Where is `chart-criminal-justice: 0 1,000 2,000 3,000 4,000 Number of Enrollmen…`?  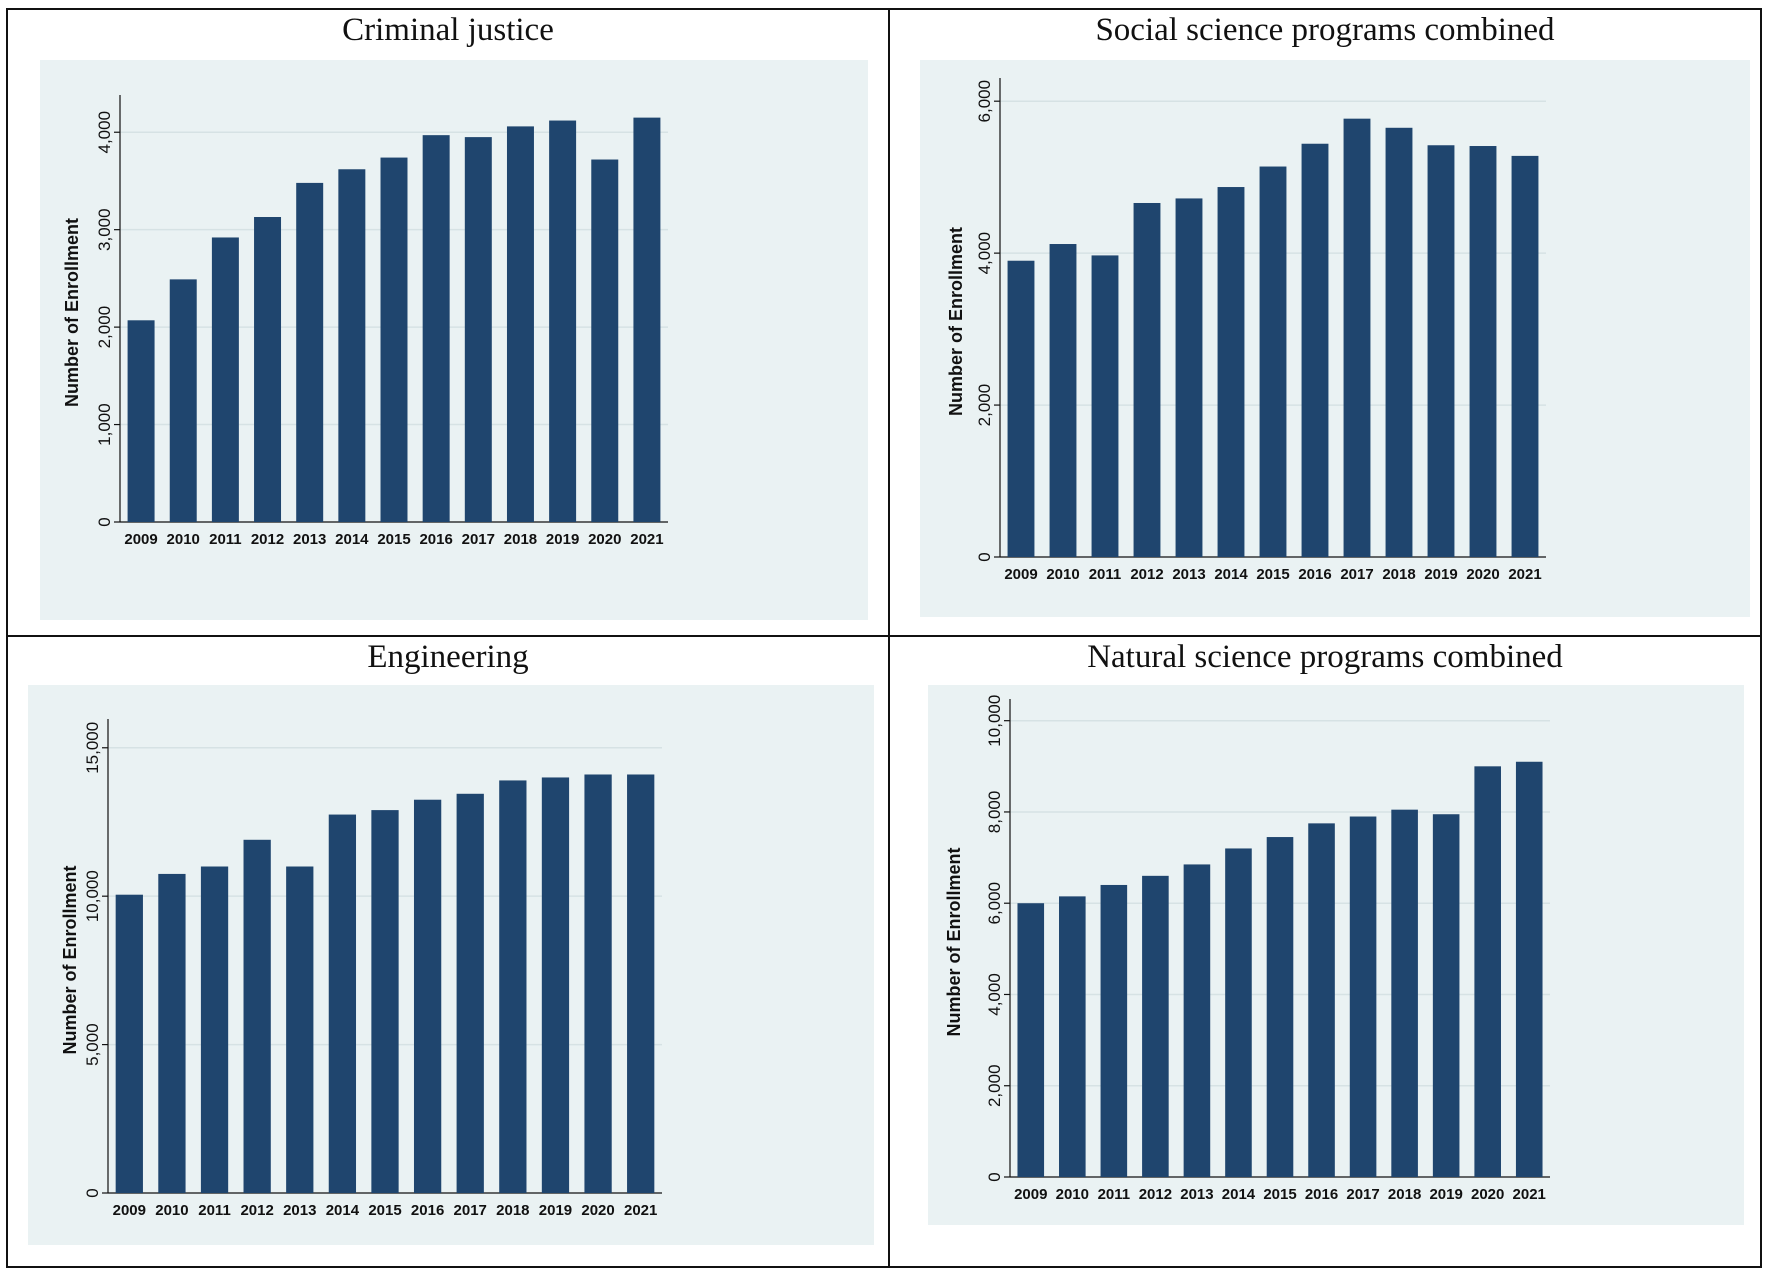
chart-criminal-justice: 0 1,000 2,000 3,000 4,000 Number of Enrollmen… is located at coordinates (365, 321).